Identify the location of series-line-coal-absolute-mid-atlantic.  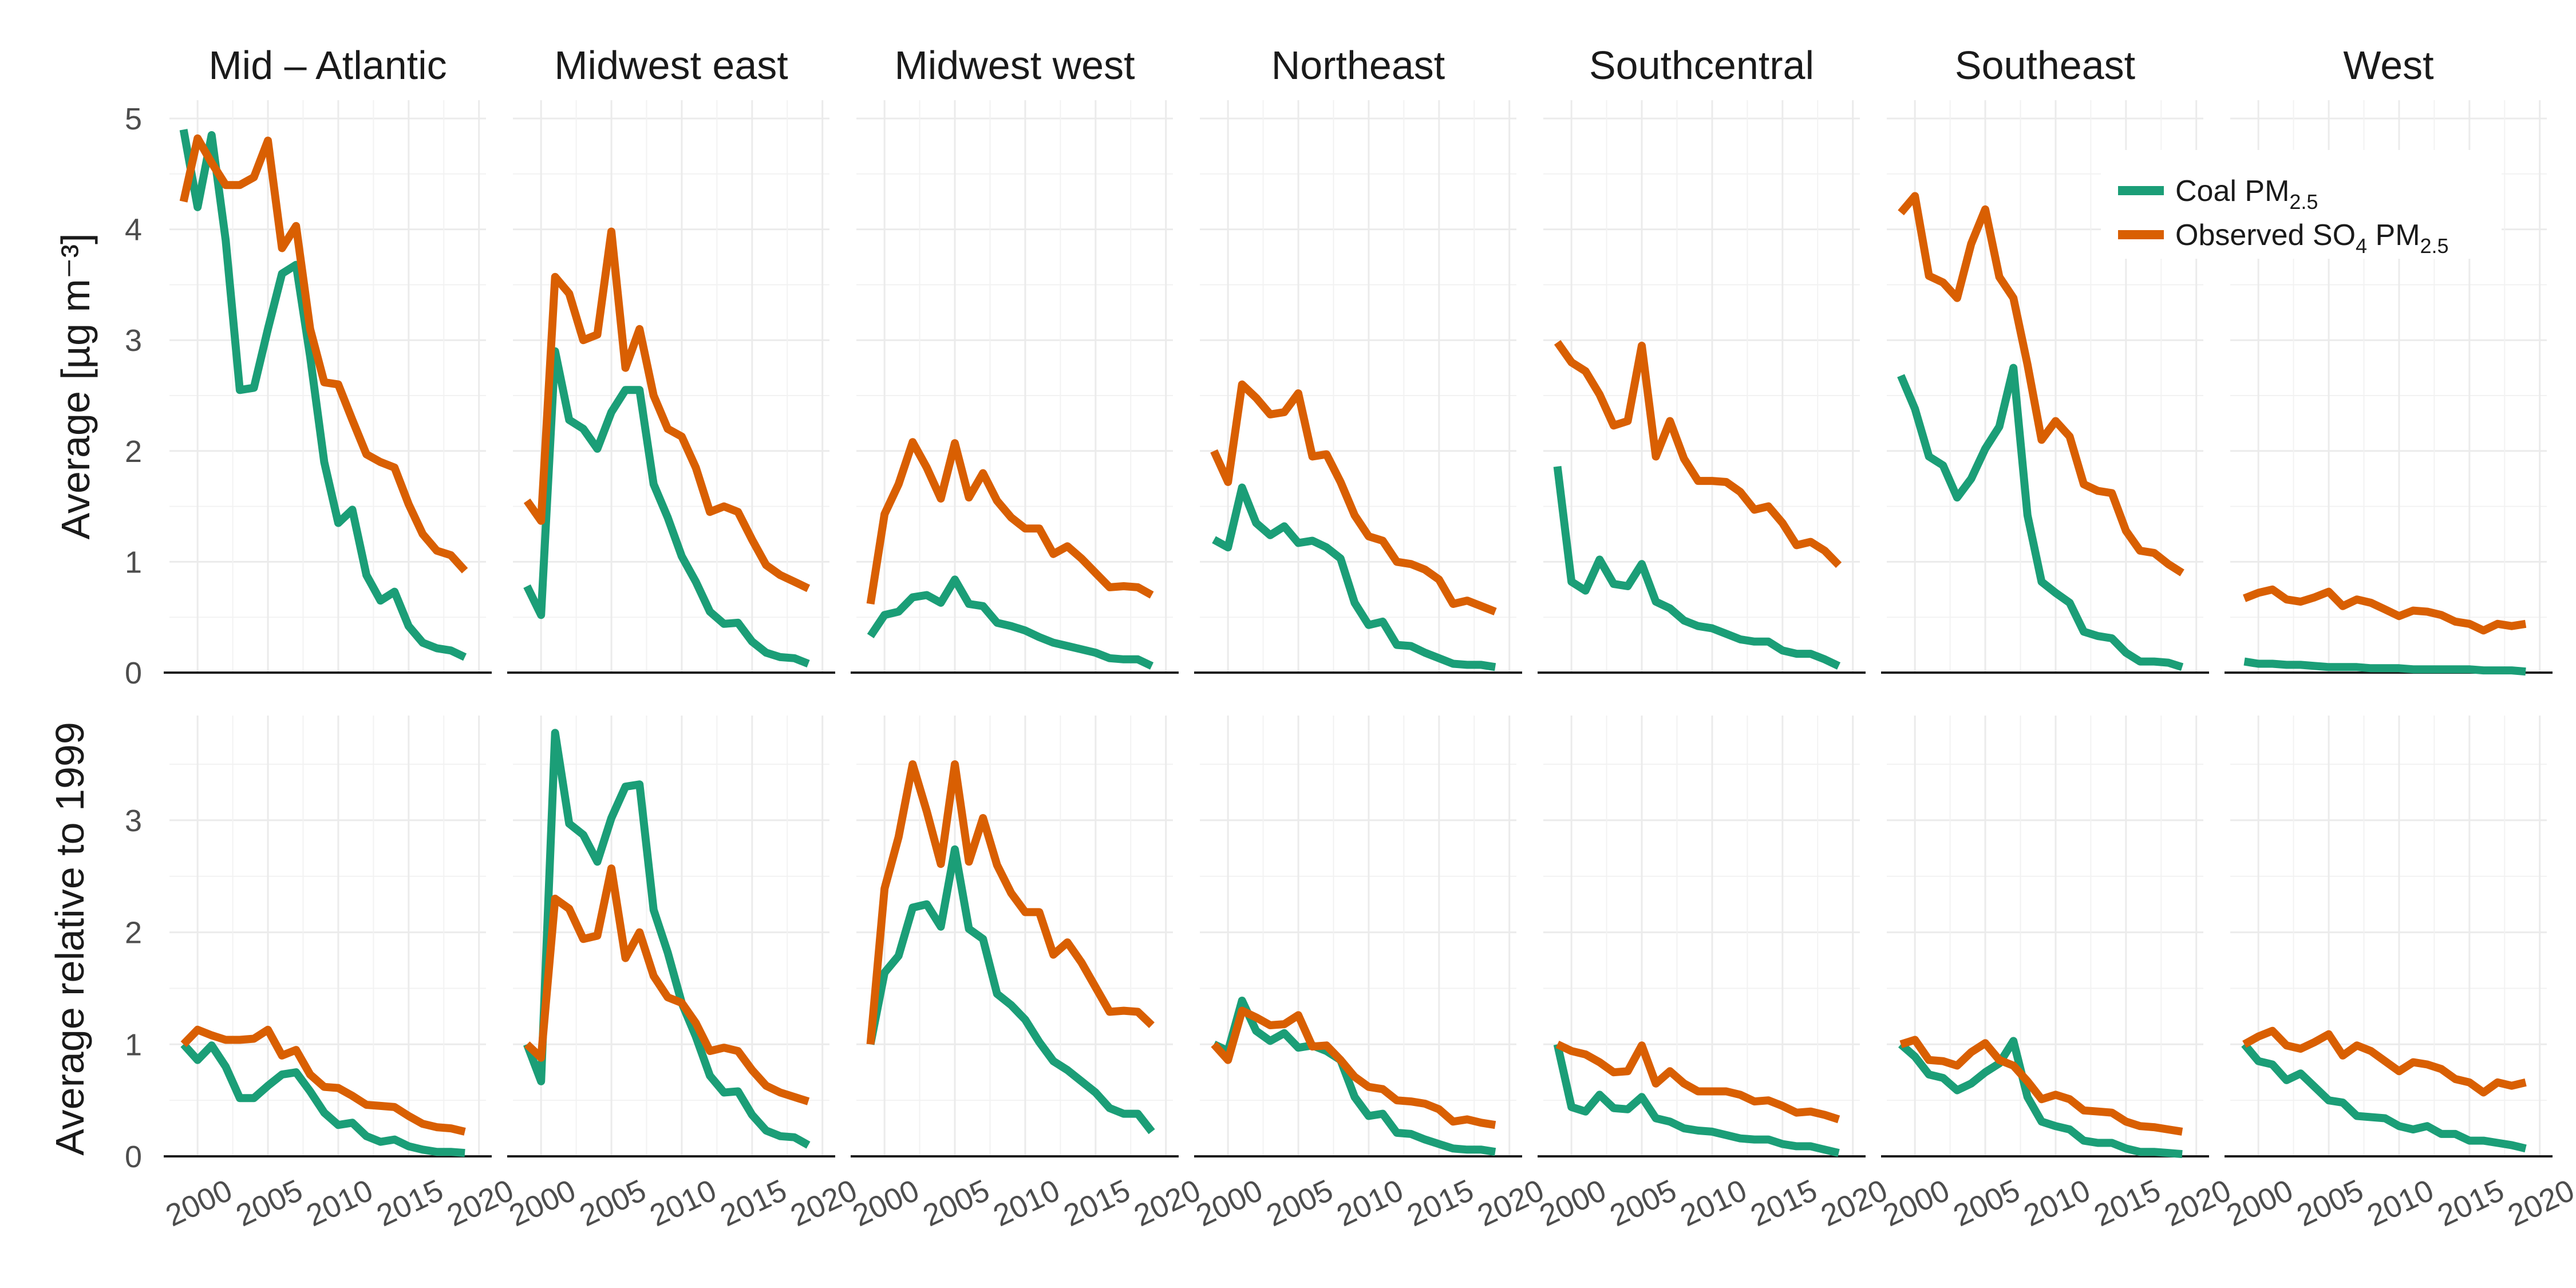
(323, 395).